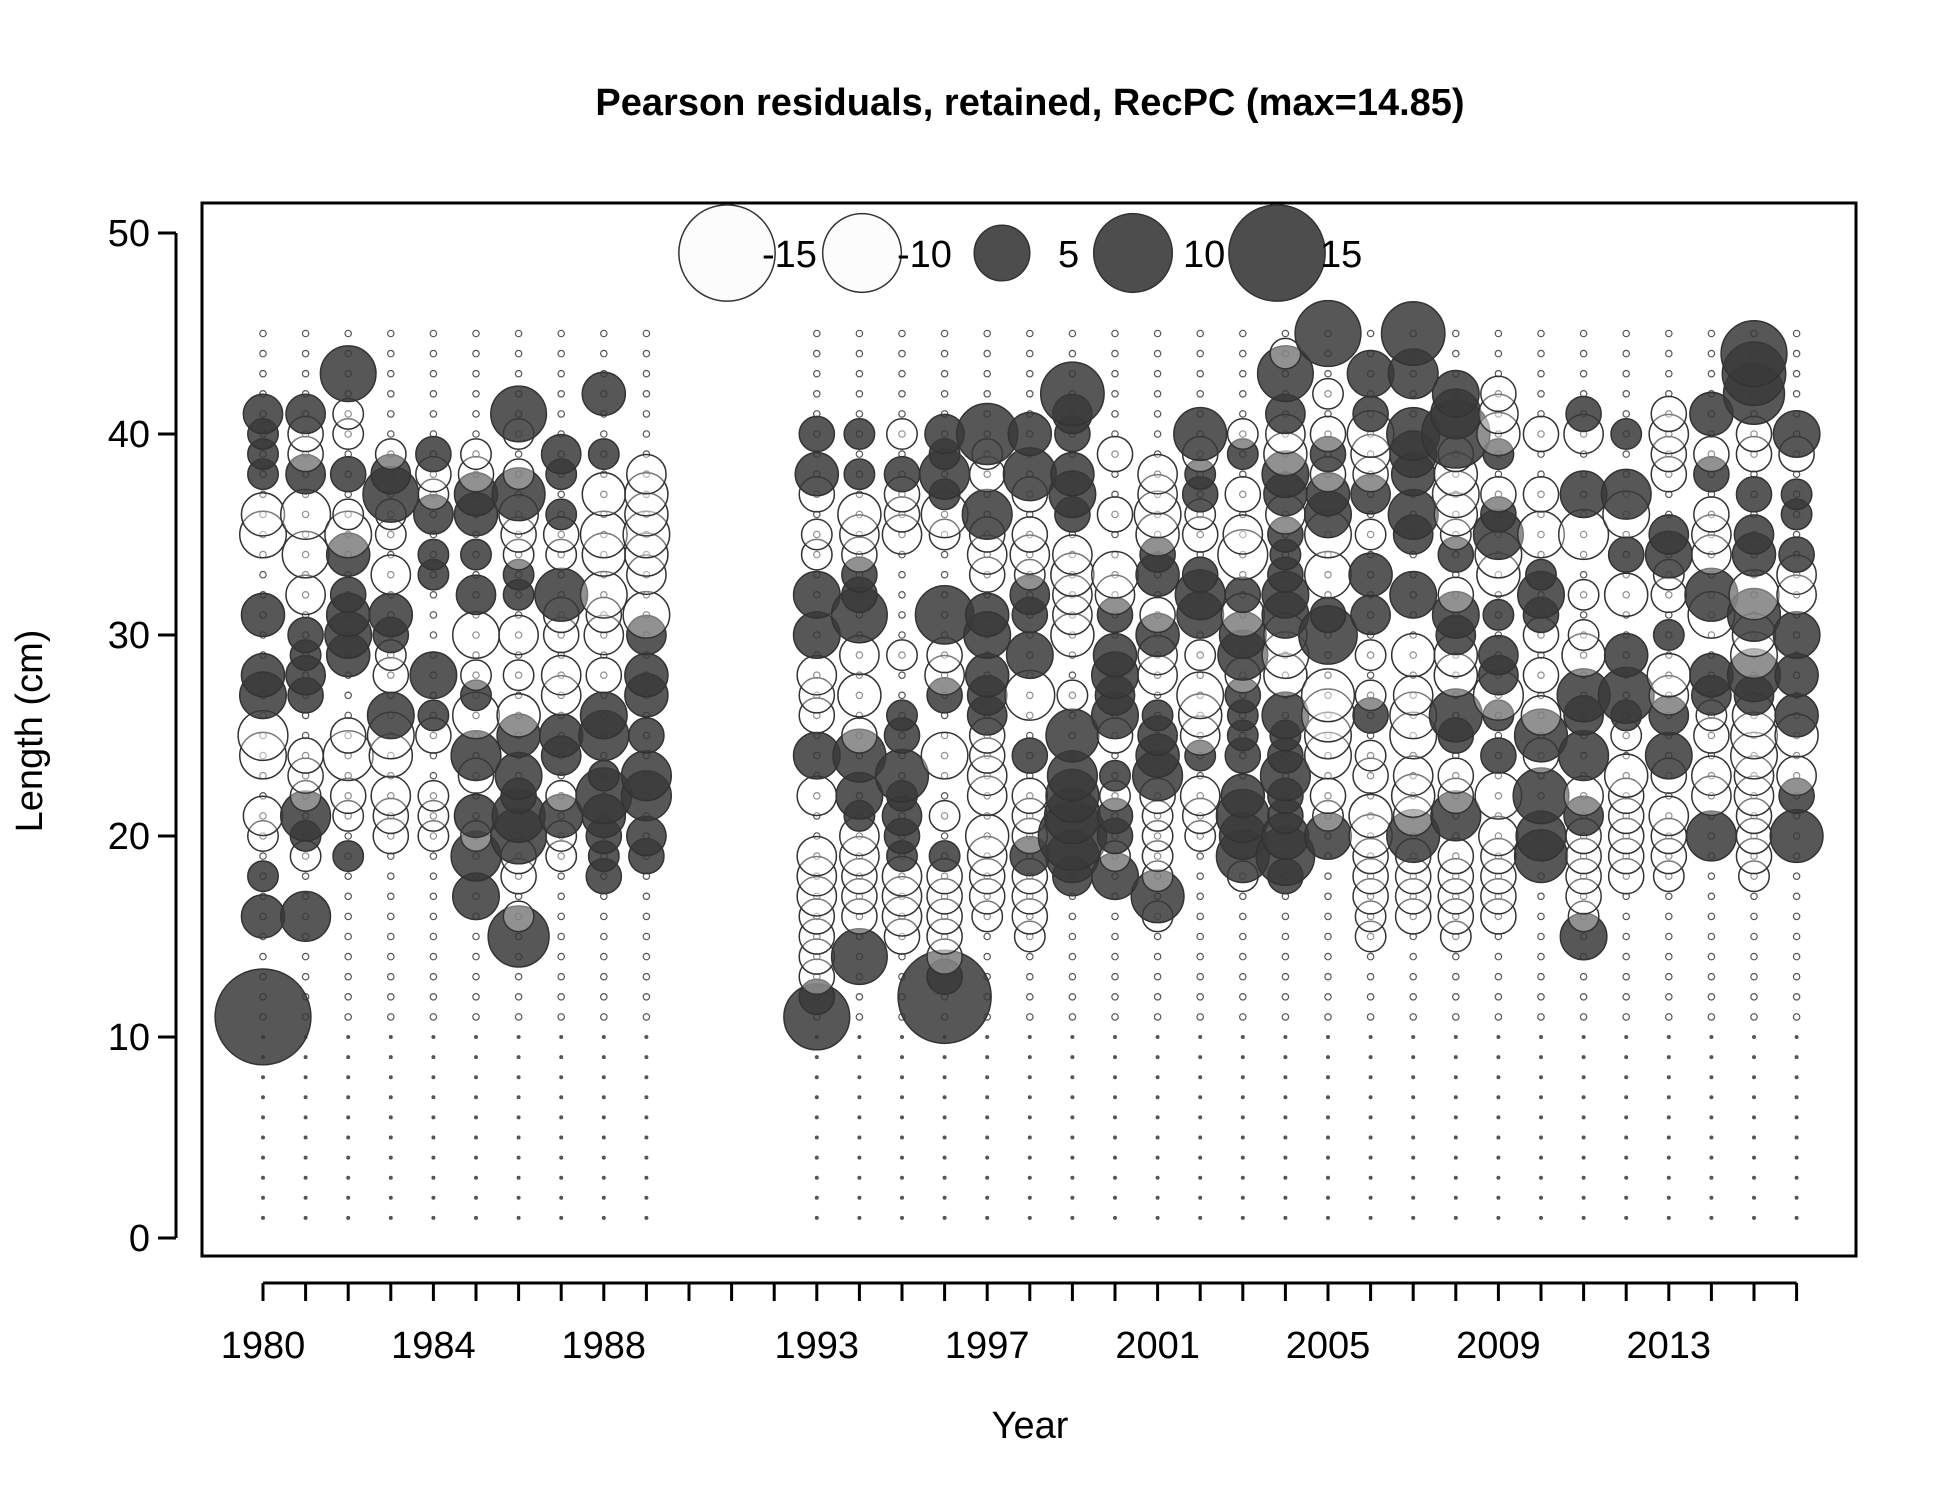 This screenshot has height=1500, width=1950. Describe the element at coordinates (129, 636) in the screenshot. I see `y-tick-label: 30` at that location.